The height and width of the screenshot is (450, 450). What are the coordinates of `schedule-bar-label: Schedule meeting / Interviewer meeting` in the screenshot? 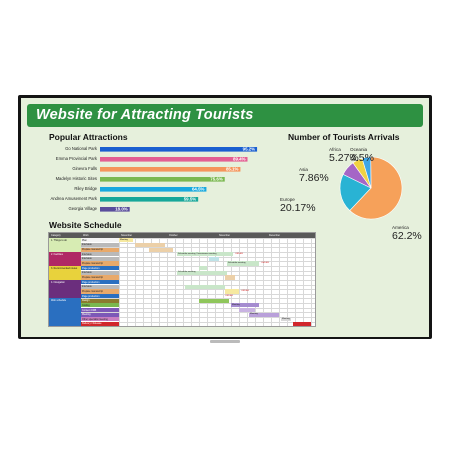 It's located at (197, 253).